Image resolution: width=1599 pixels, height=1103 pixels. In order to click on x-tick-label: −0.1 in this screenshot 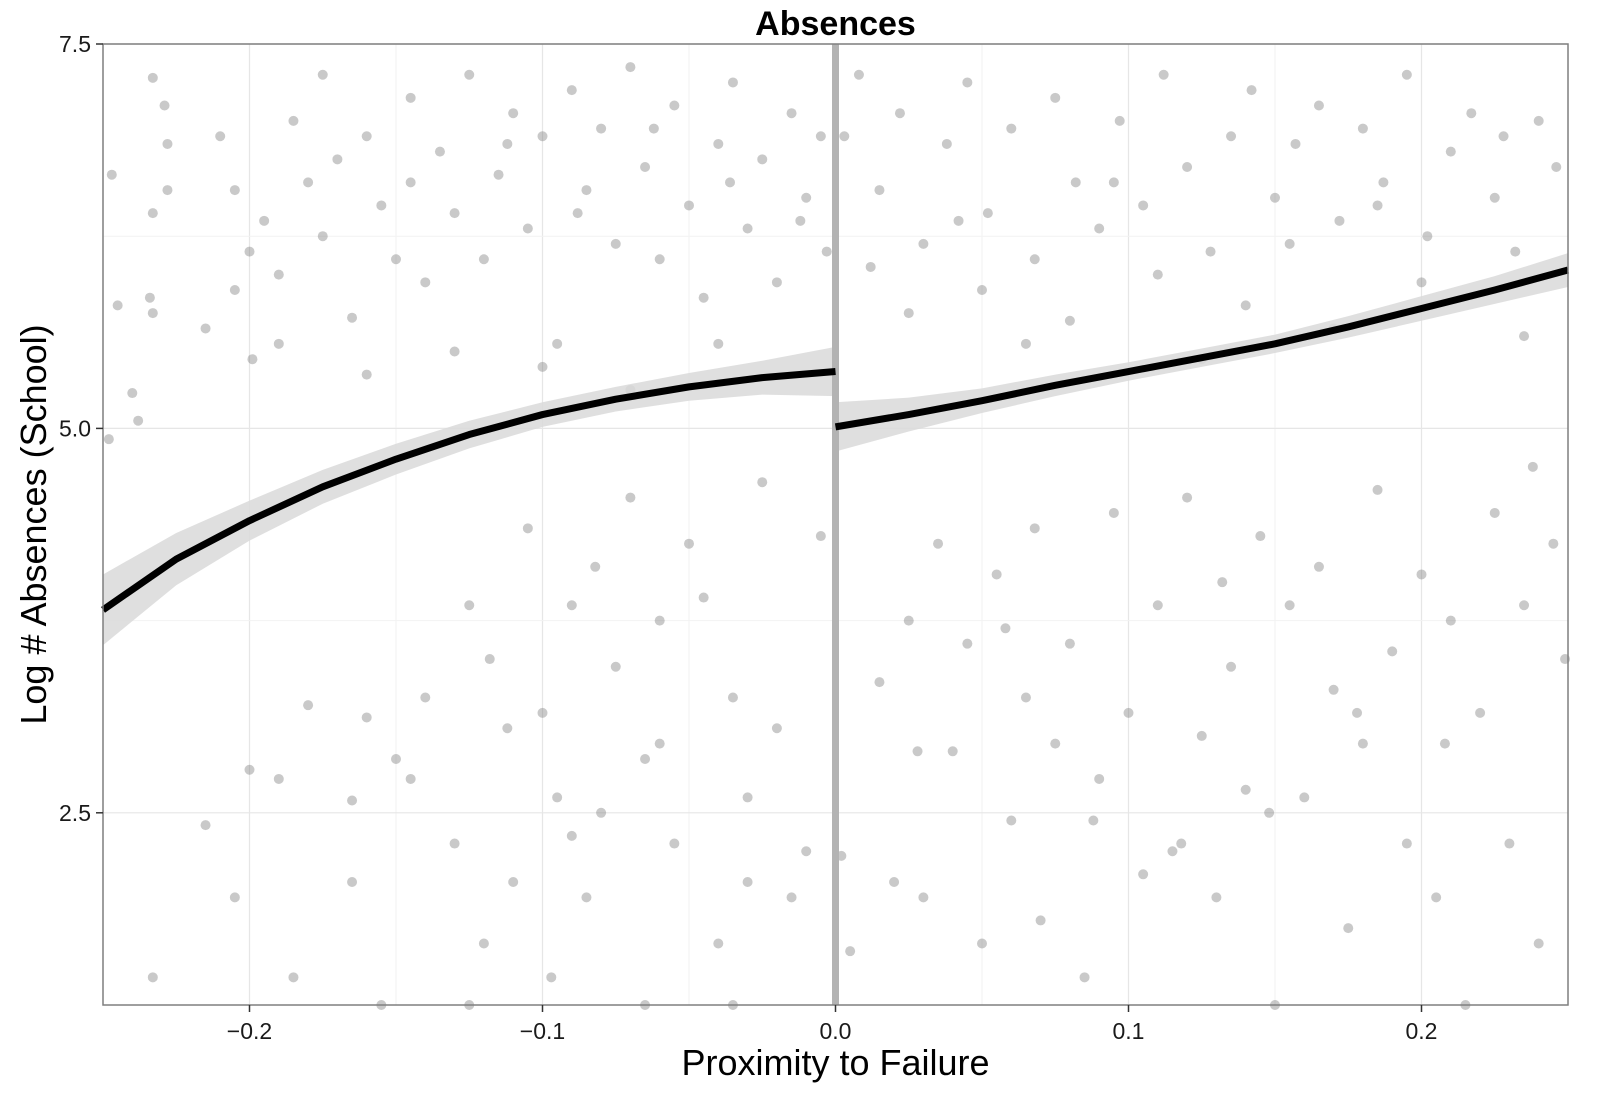, I will do `click(542, 1031)`.